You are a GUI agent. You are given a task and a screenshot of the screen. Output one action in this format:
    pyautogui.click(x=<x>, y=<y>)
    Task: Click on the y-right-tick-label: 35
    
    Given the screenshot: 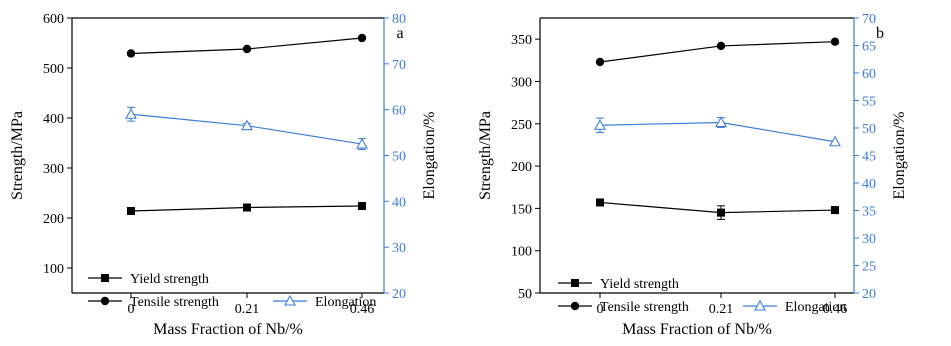 What is the action you would take?
    pyautogui.click(x=869, y=212)
    